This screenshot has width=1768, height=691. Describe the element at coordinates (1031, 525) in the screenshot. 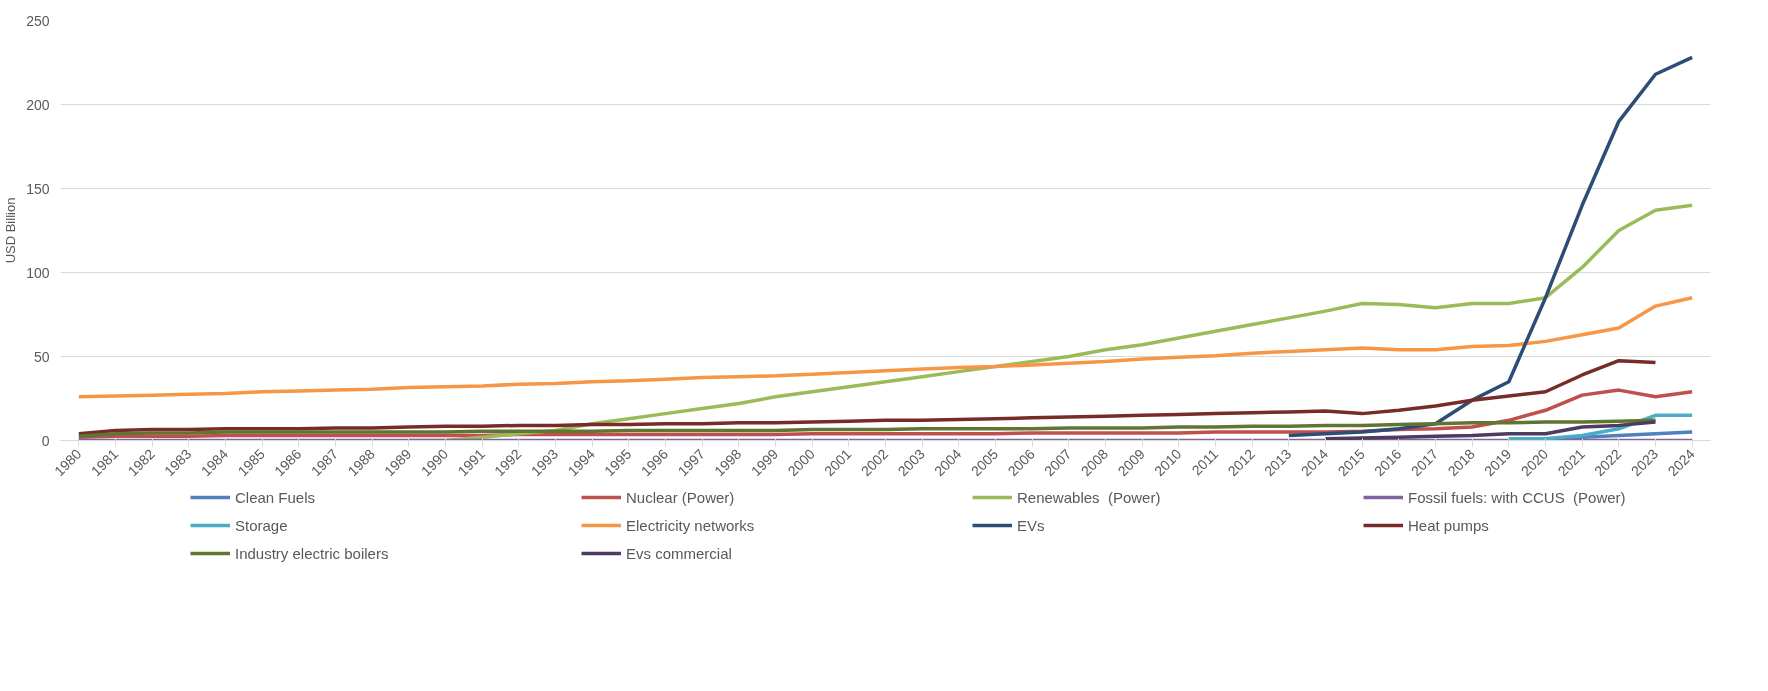

I see `legend-label: EVs` at that location.